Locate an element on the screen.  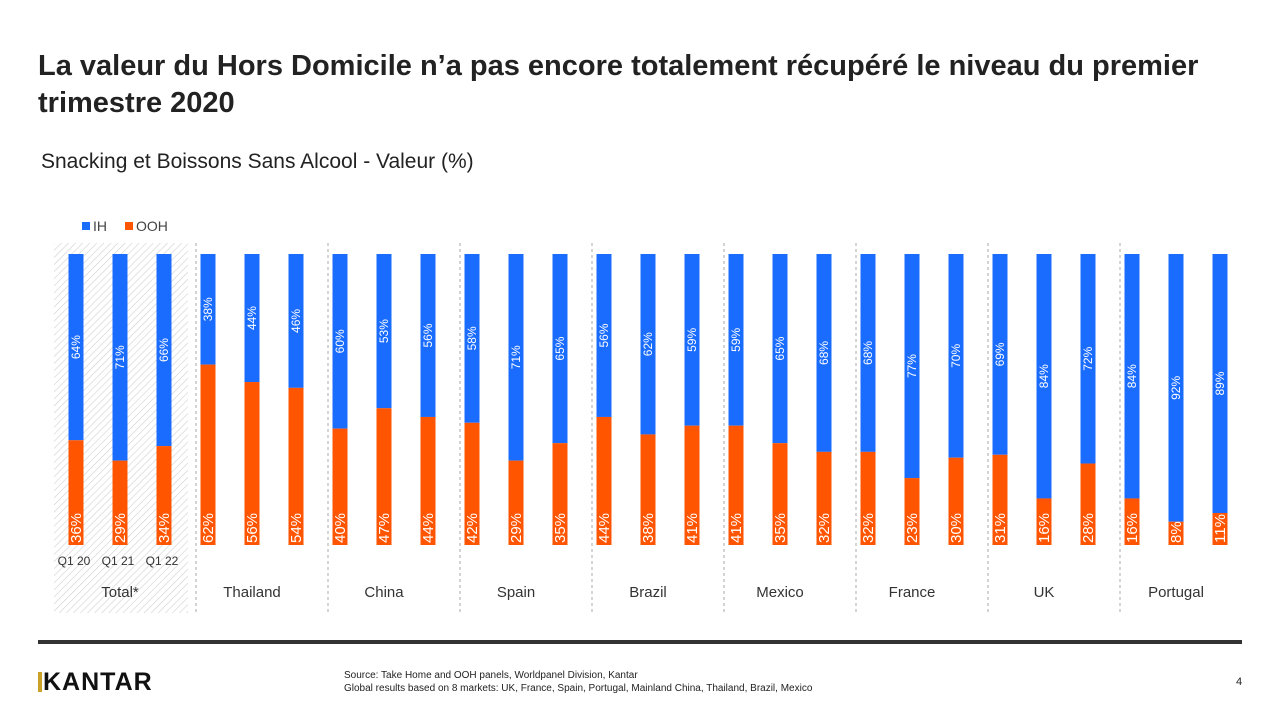
legend-item-ooh: OOH is located at coordinates (146, 226).